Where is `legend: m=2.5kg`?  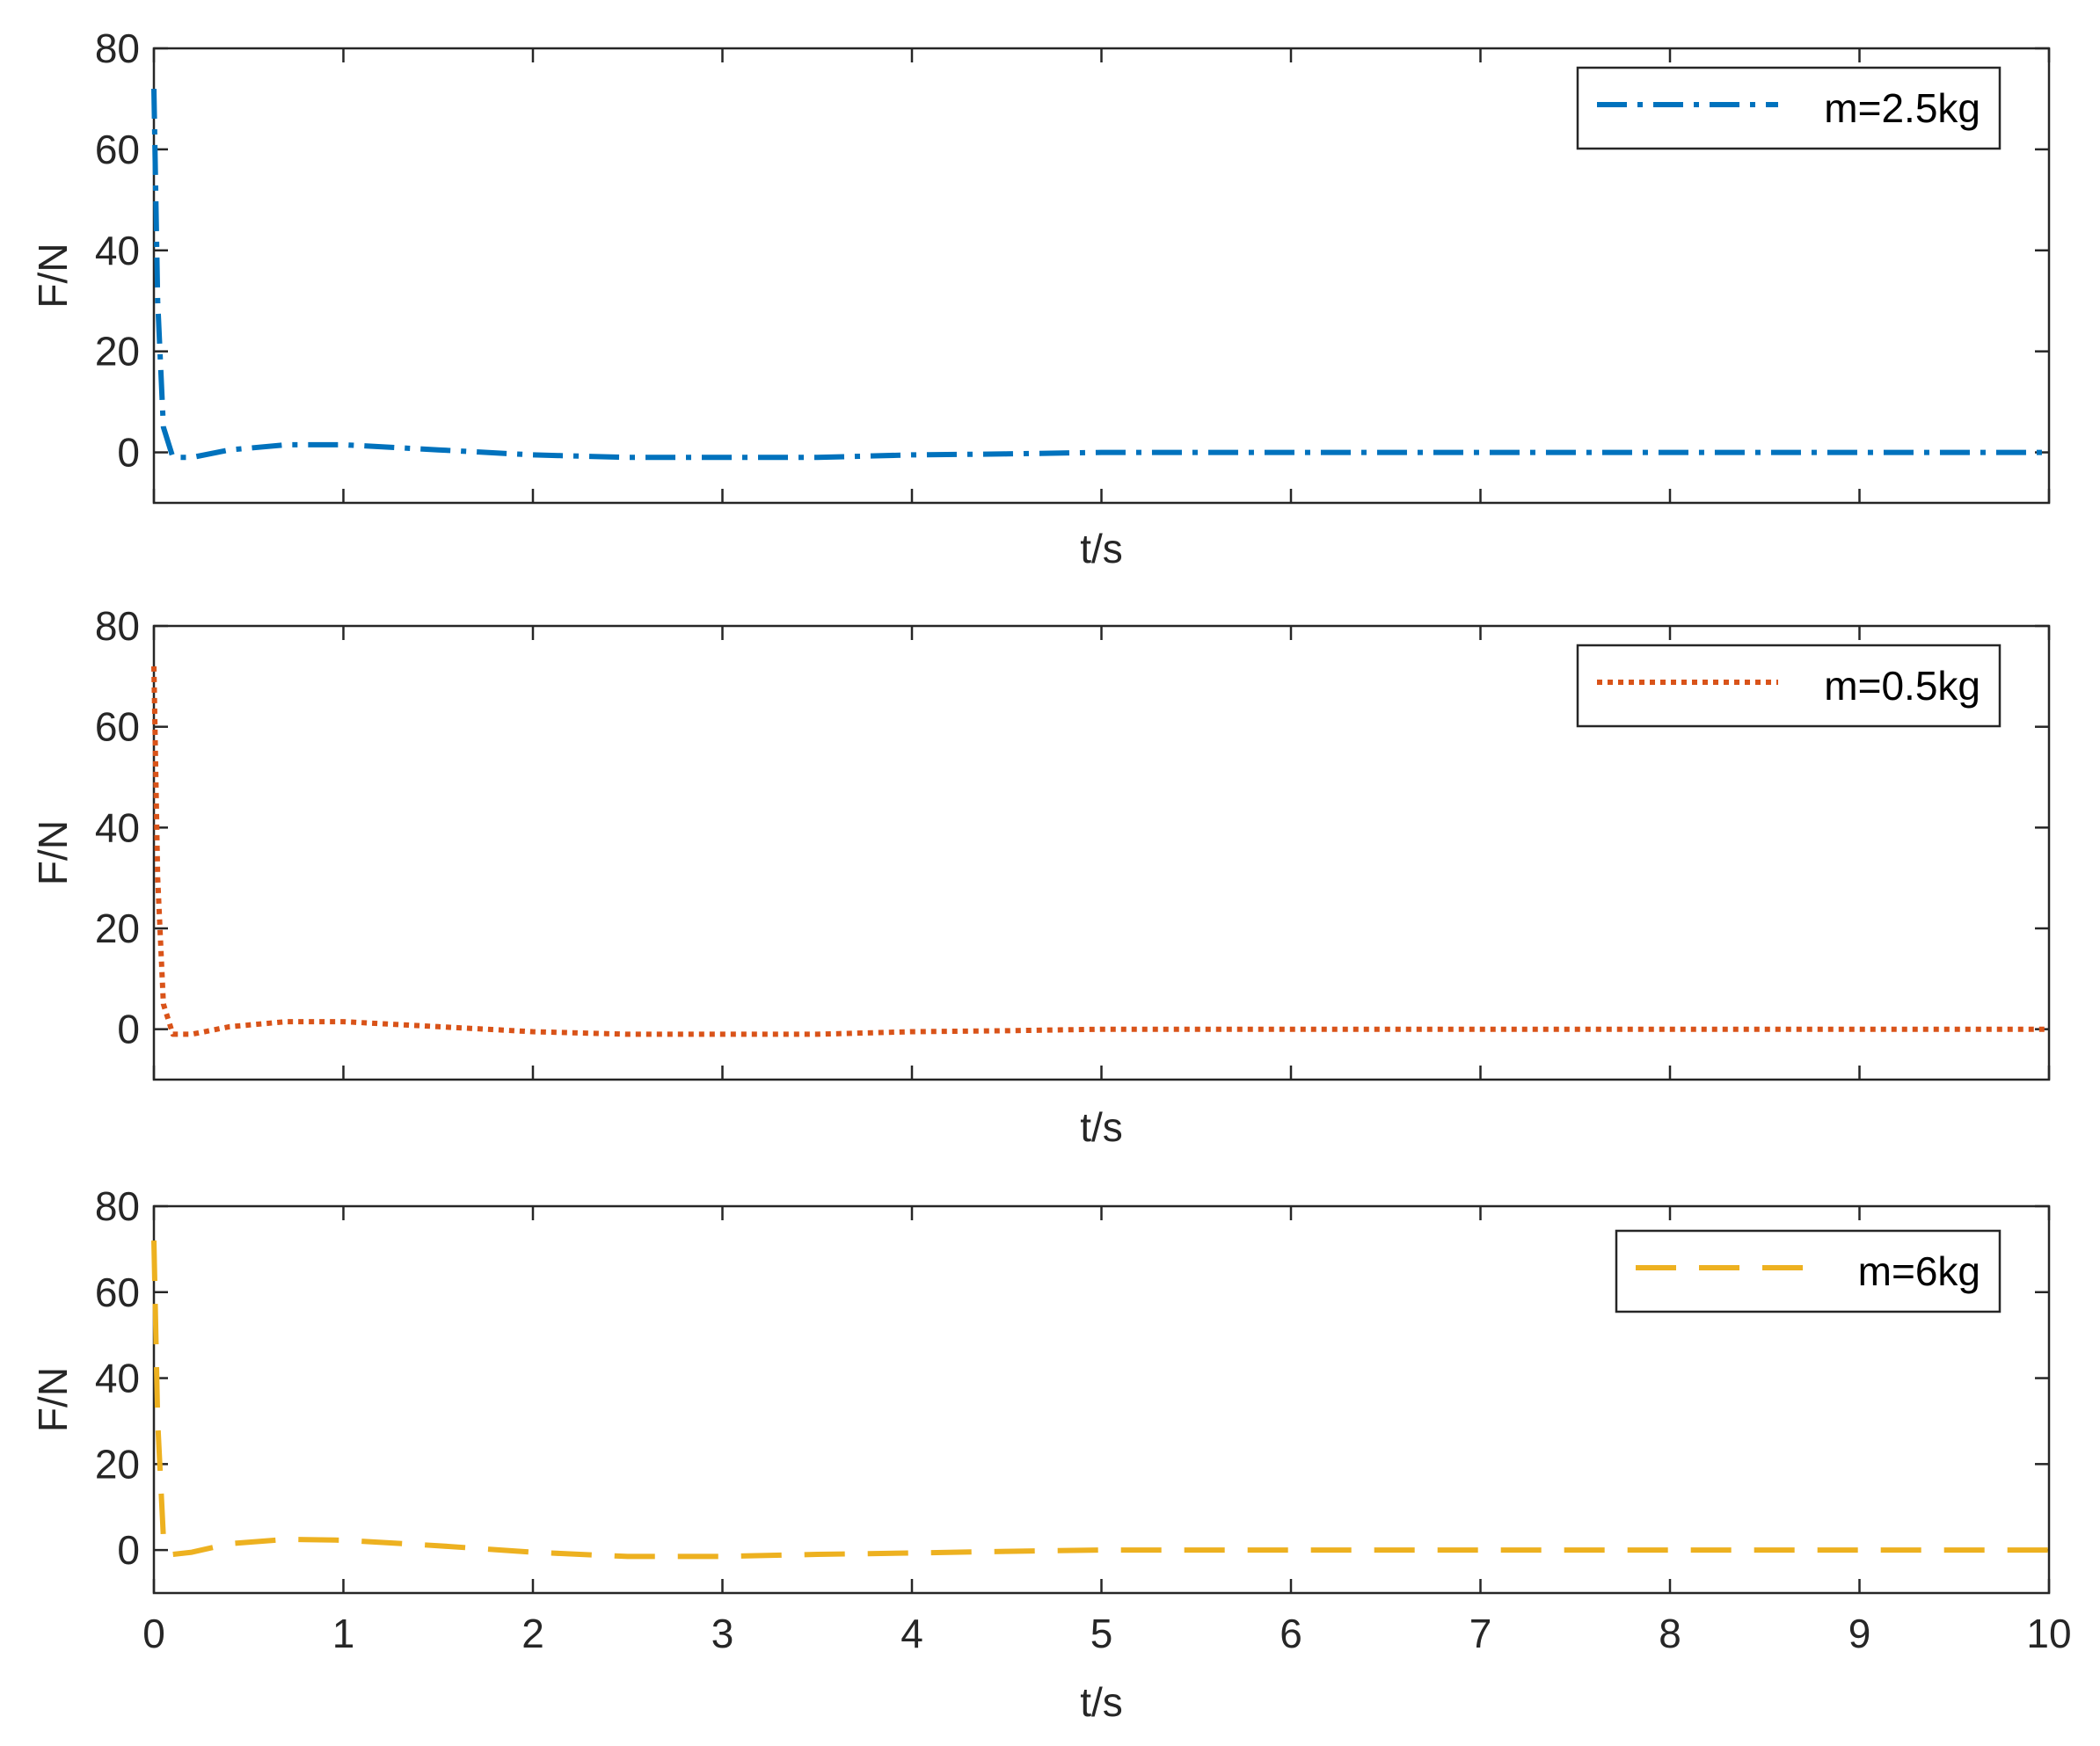
legend: m=2.5kg is located at coordinates (1789, 108).